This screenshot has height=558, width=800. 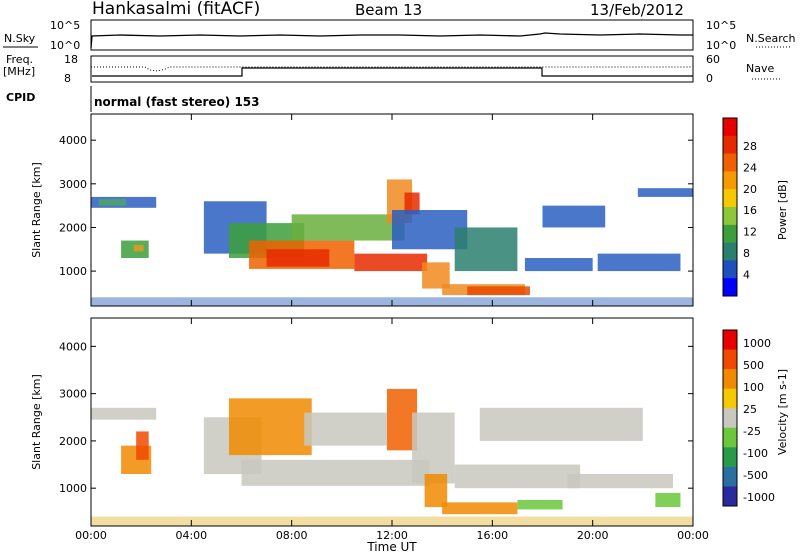 I want to click on date-title: 13/Feb/2012, so click(x=637, y=10).